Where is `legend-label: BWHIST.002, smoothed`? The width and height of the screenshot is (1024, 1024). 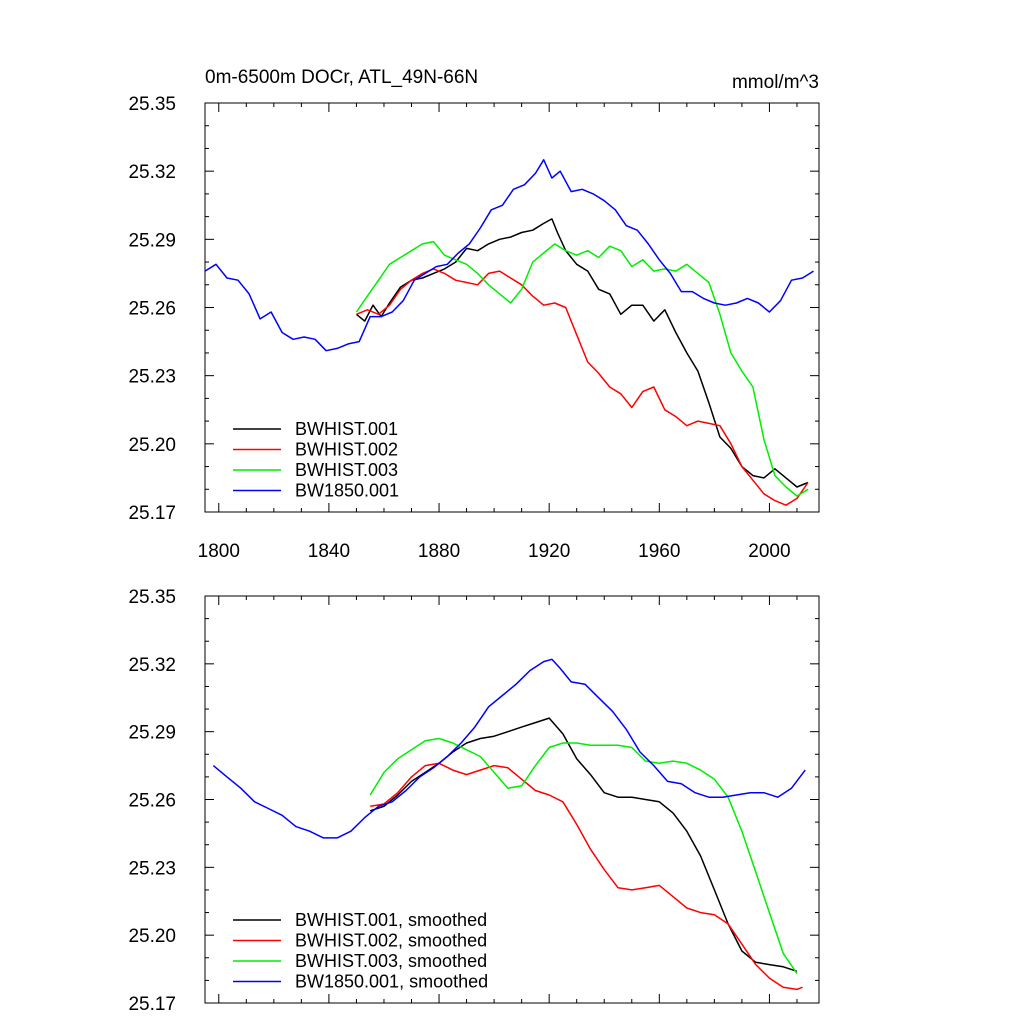 legend-label: BWHIST.002, smoothed is located at coordinates (391, 941).